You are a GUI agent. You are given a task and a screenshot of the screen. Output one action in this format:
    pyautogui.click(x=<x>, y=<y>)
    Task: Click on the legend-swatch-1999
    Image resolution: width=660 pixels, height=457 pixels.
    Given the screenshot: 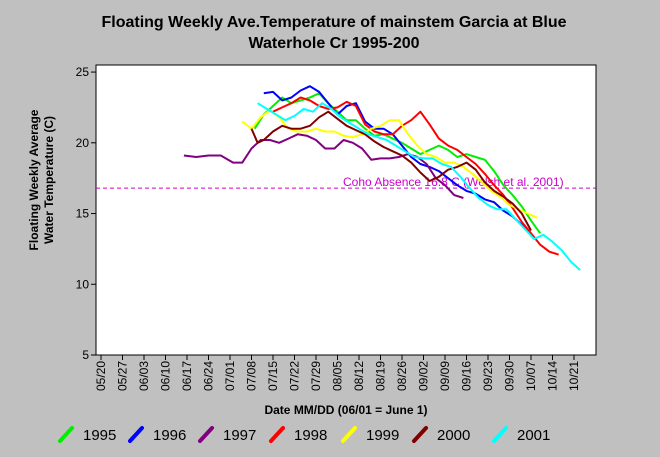 What is the action you would take?
    pyautogui.click(x=349, y=434)
    